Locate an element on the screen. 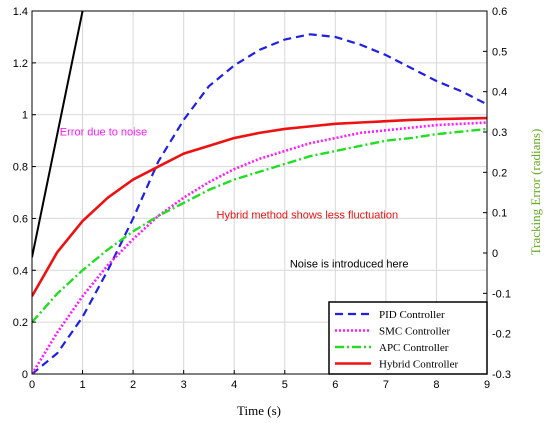 The width and height of the screenshot is (550, 423). x-tick-label: 0 is located at coordinates (32, 385).